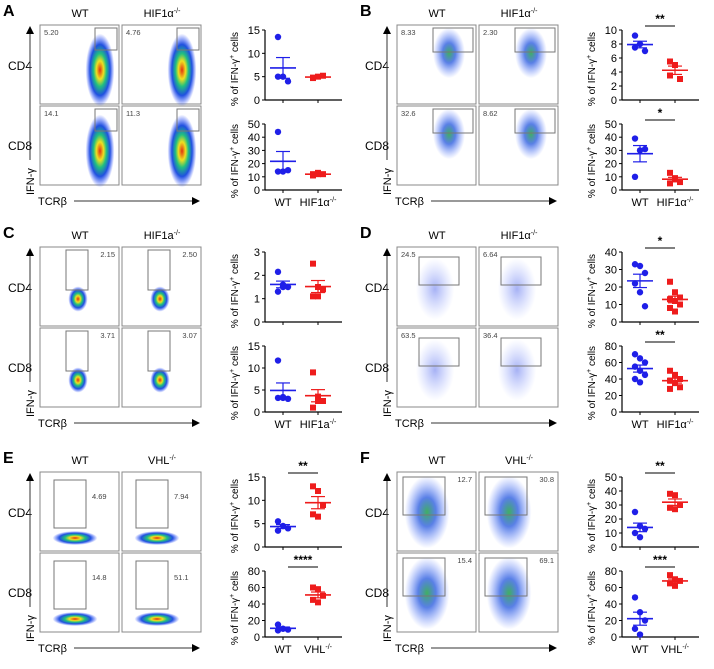  Describe the element at coordinates (133, 113) in the screenshot. I see `gate-percentage: 11.3` at that location.